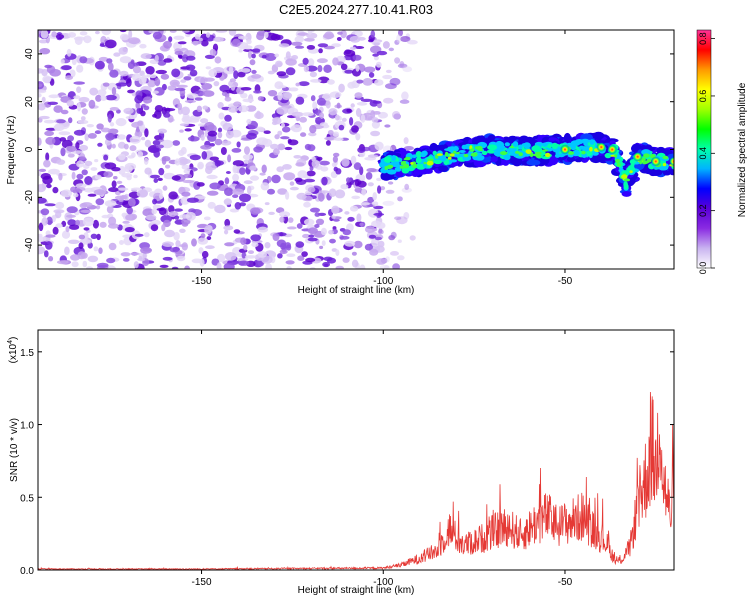 This screenshot has width=750, height=605. What do you see at coordinates (13, 350) in the screenshot?
I see `snr-y-scale-factor: (x104)` at bounding box center [13, 350].